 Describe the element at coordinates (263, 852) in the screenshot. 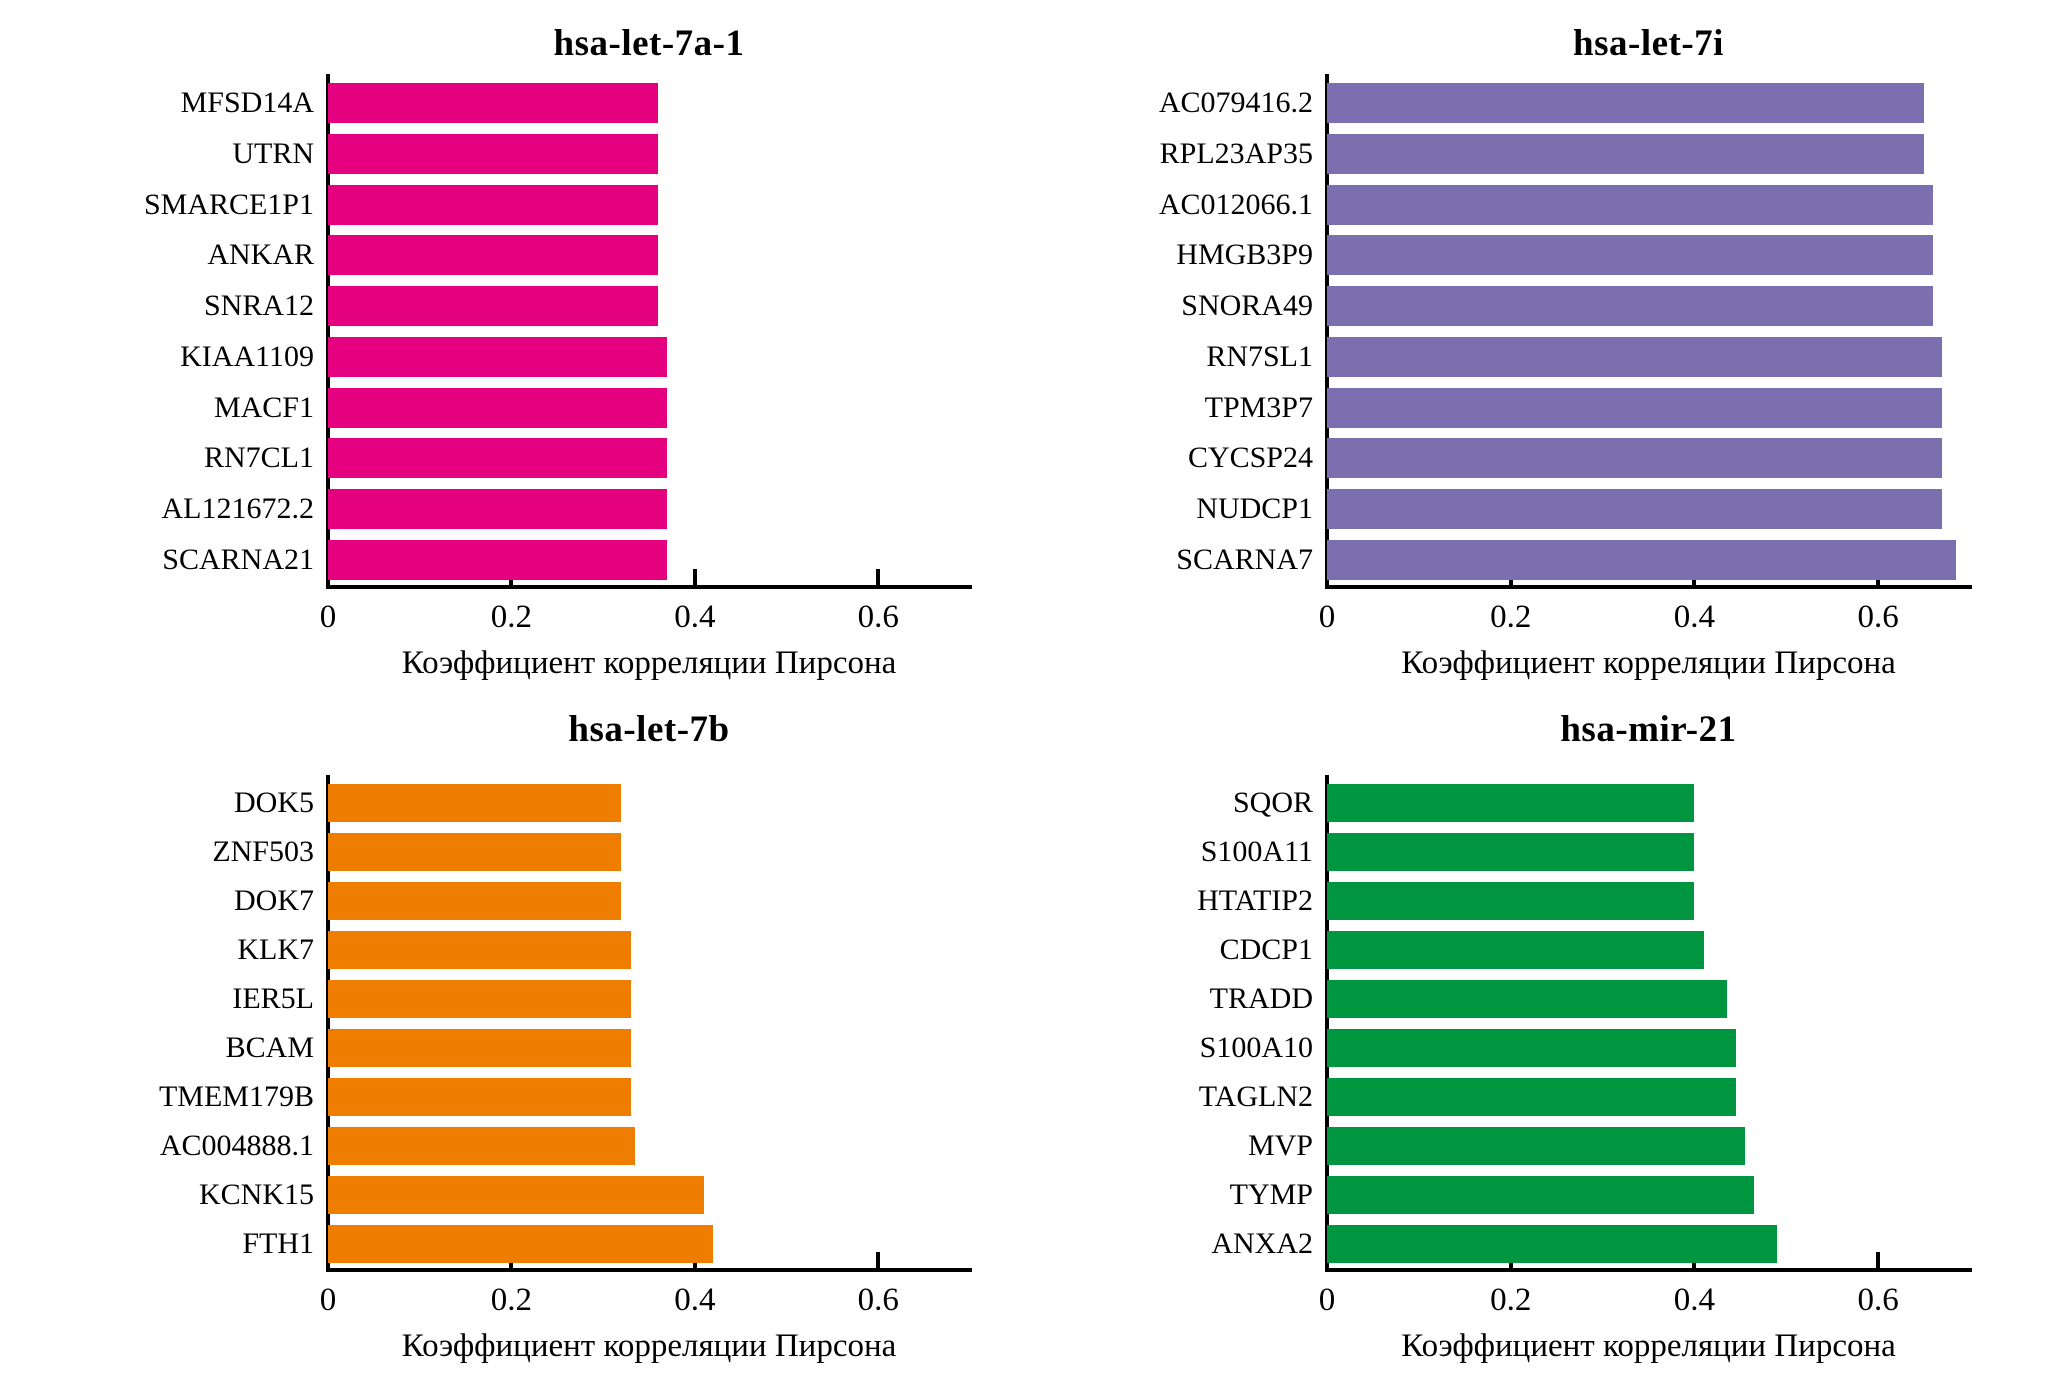

I see `category-label: ZNF503` at that location.